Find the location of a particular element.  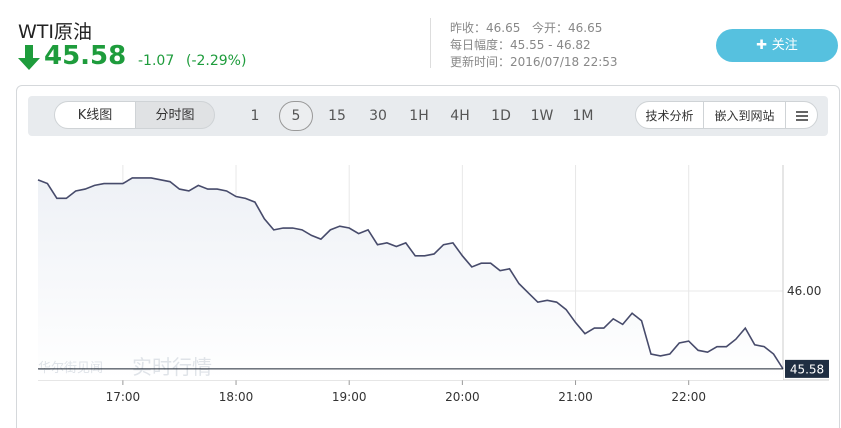

period-button: 1D is located at coordinates (501, 116).